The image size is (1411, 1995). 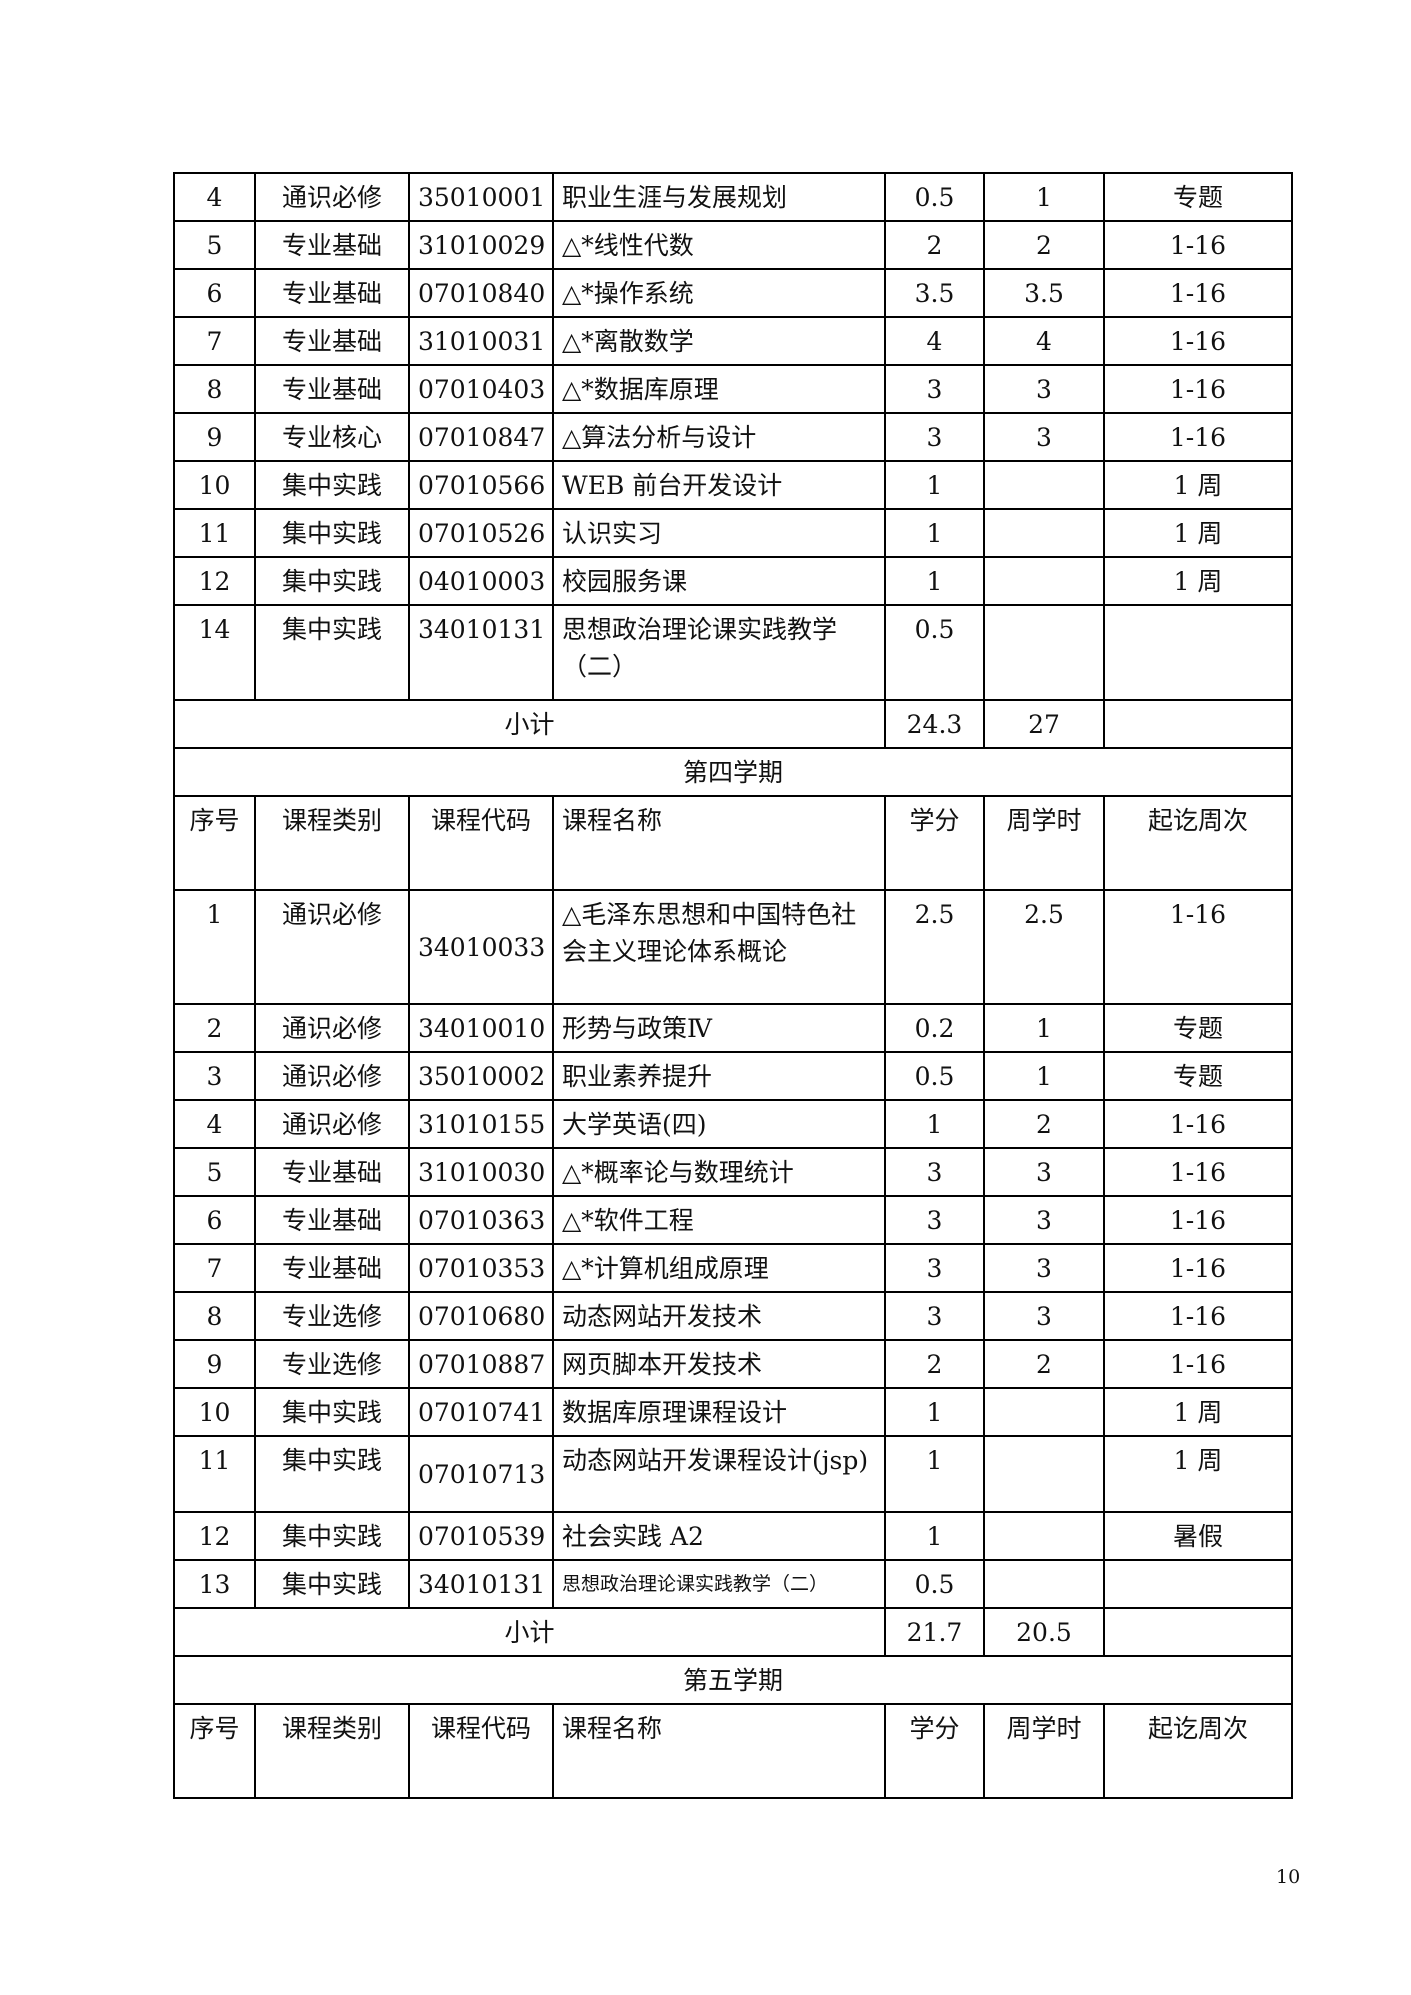 What do you see at coordinates (1198, 1412) in the screenshot?
I see `cell-weeks: 1 周` at bounding box center [1198, 1412].